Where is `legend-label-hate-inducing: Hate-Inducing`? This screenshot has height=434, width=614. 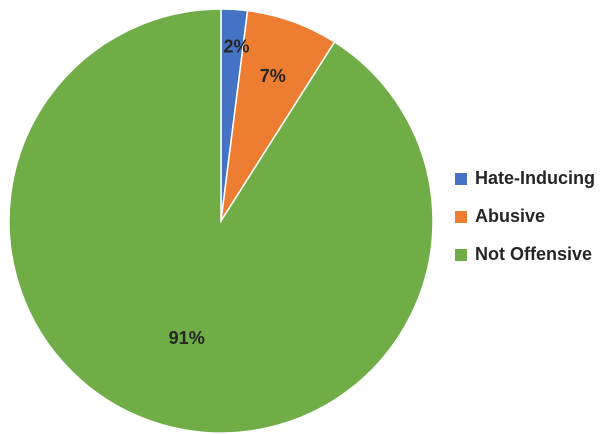
legend-label-hate-inducing: Hate-Inducing is located at coordinates (535, 178).